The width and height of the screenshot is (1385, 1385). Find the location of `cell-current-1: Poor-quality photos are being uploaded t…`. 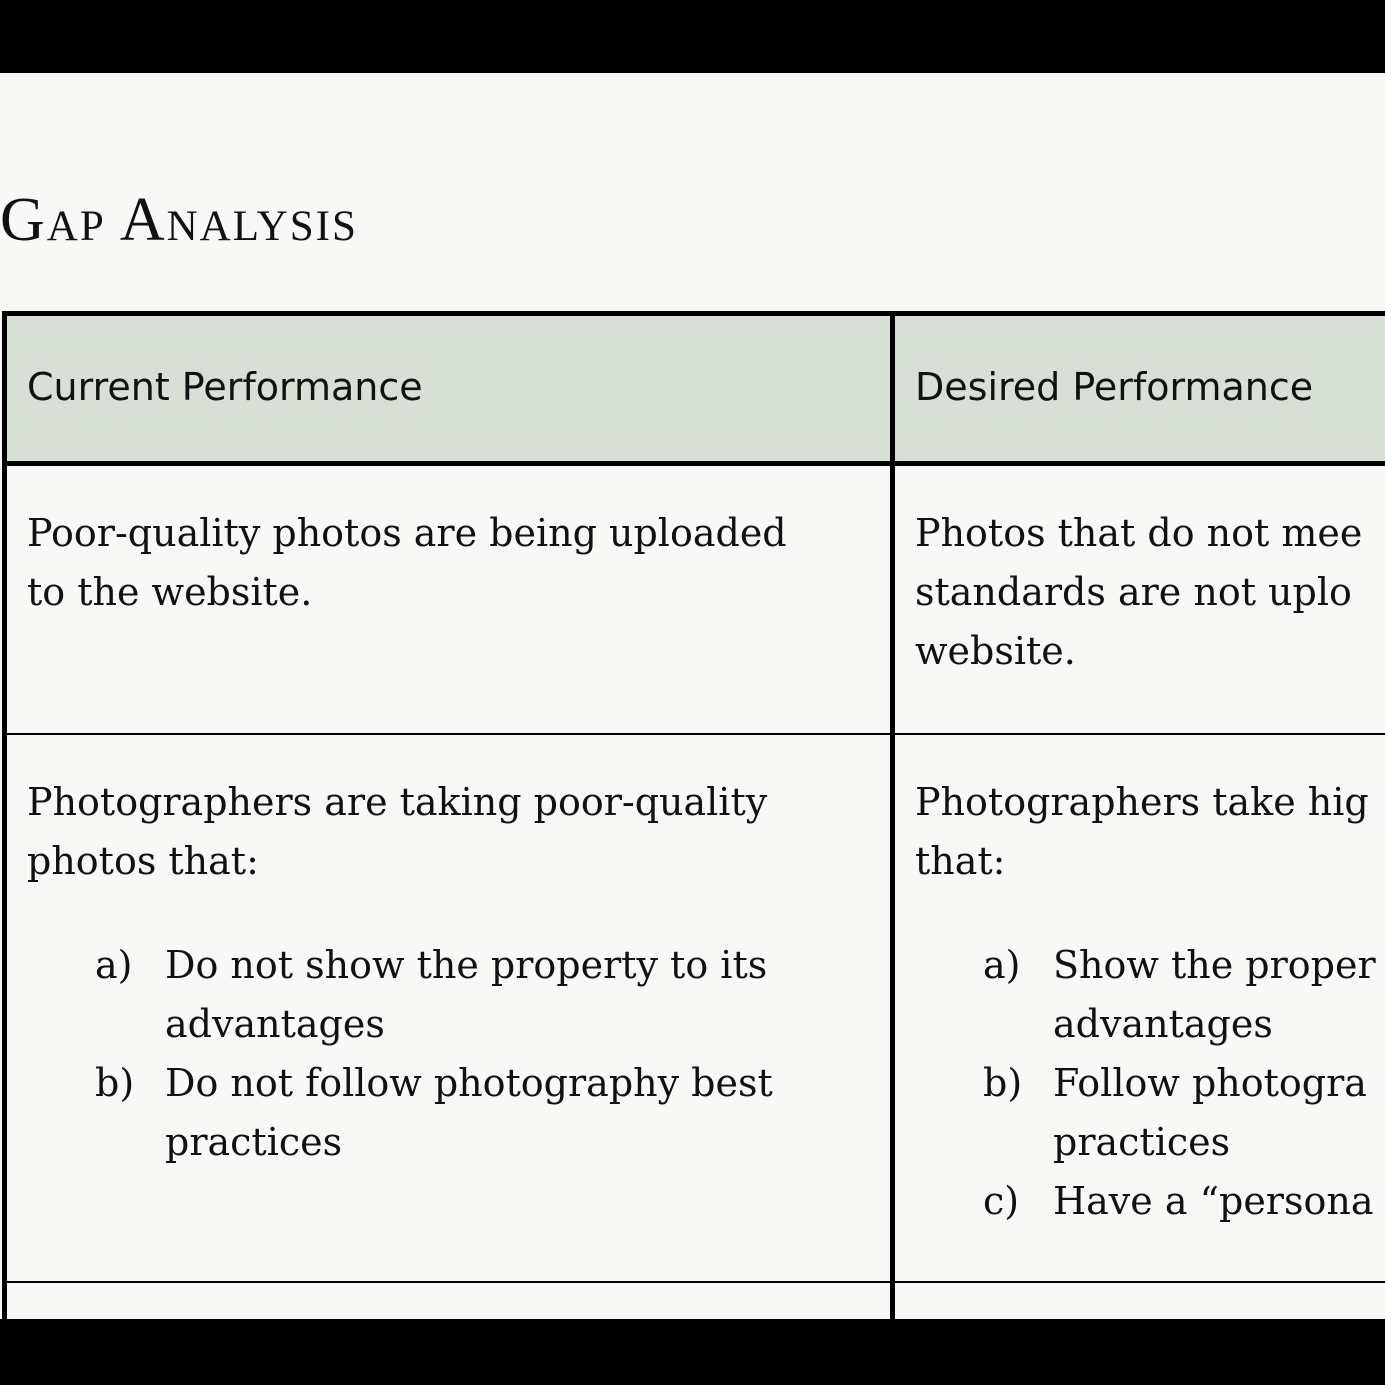

cell-current-1: Poor-quality photos are being uploaded t… is located at coordinates (448, 599).